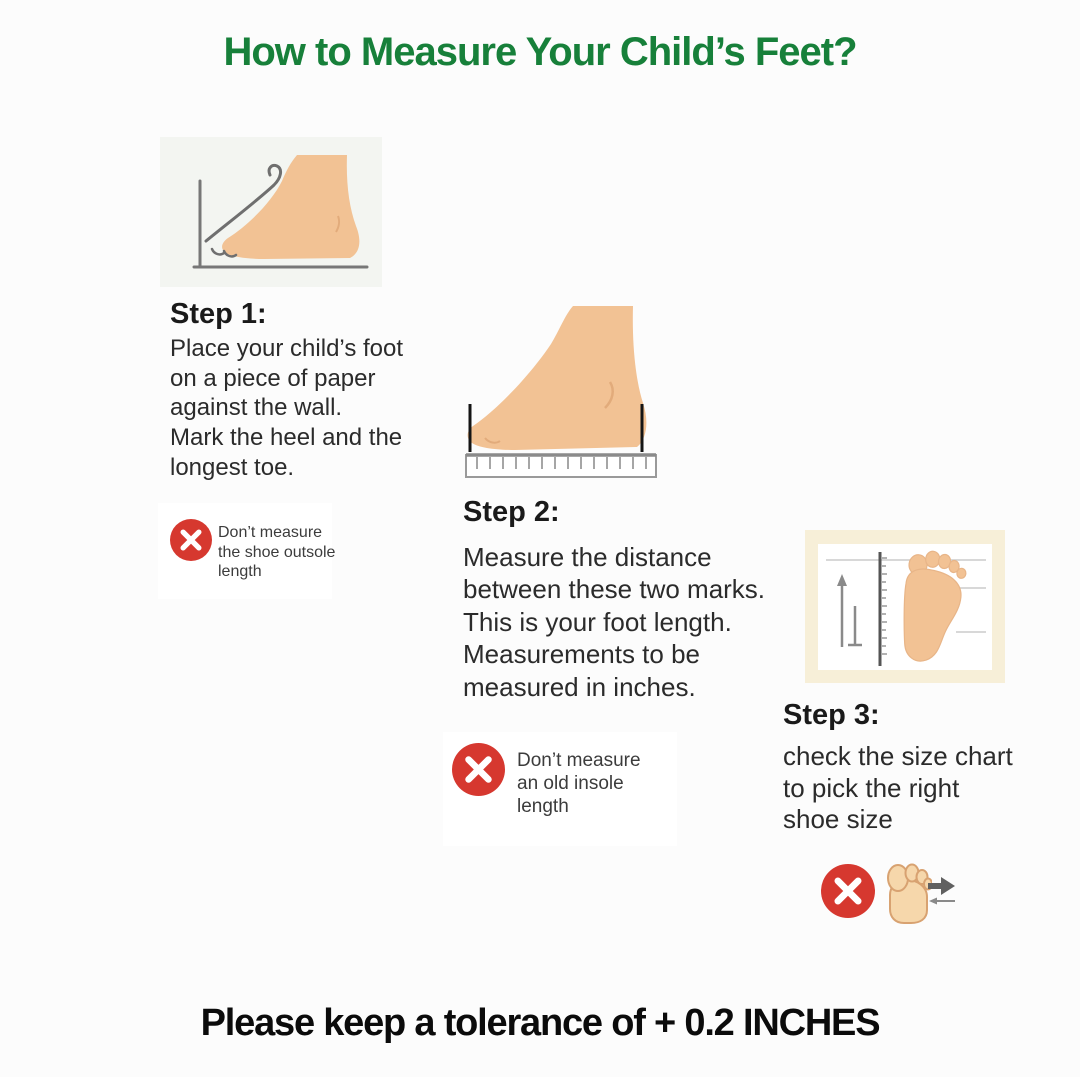 This screenshot has height=1077, width=1080. I want to click on step-3-illustration-card, so click(905, 606).